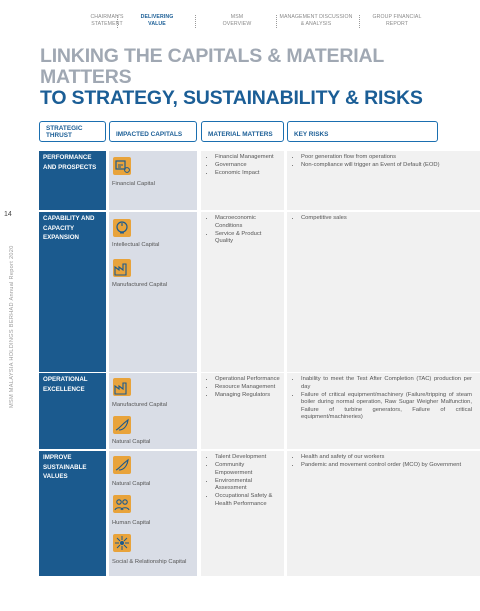  I want to click on social-relationship-capital-icon, so click(122, 543).